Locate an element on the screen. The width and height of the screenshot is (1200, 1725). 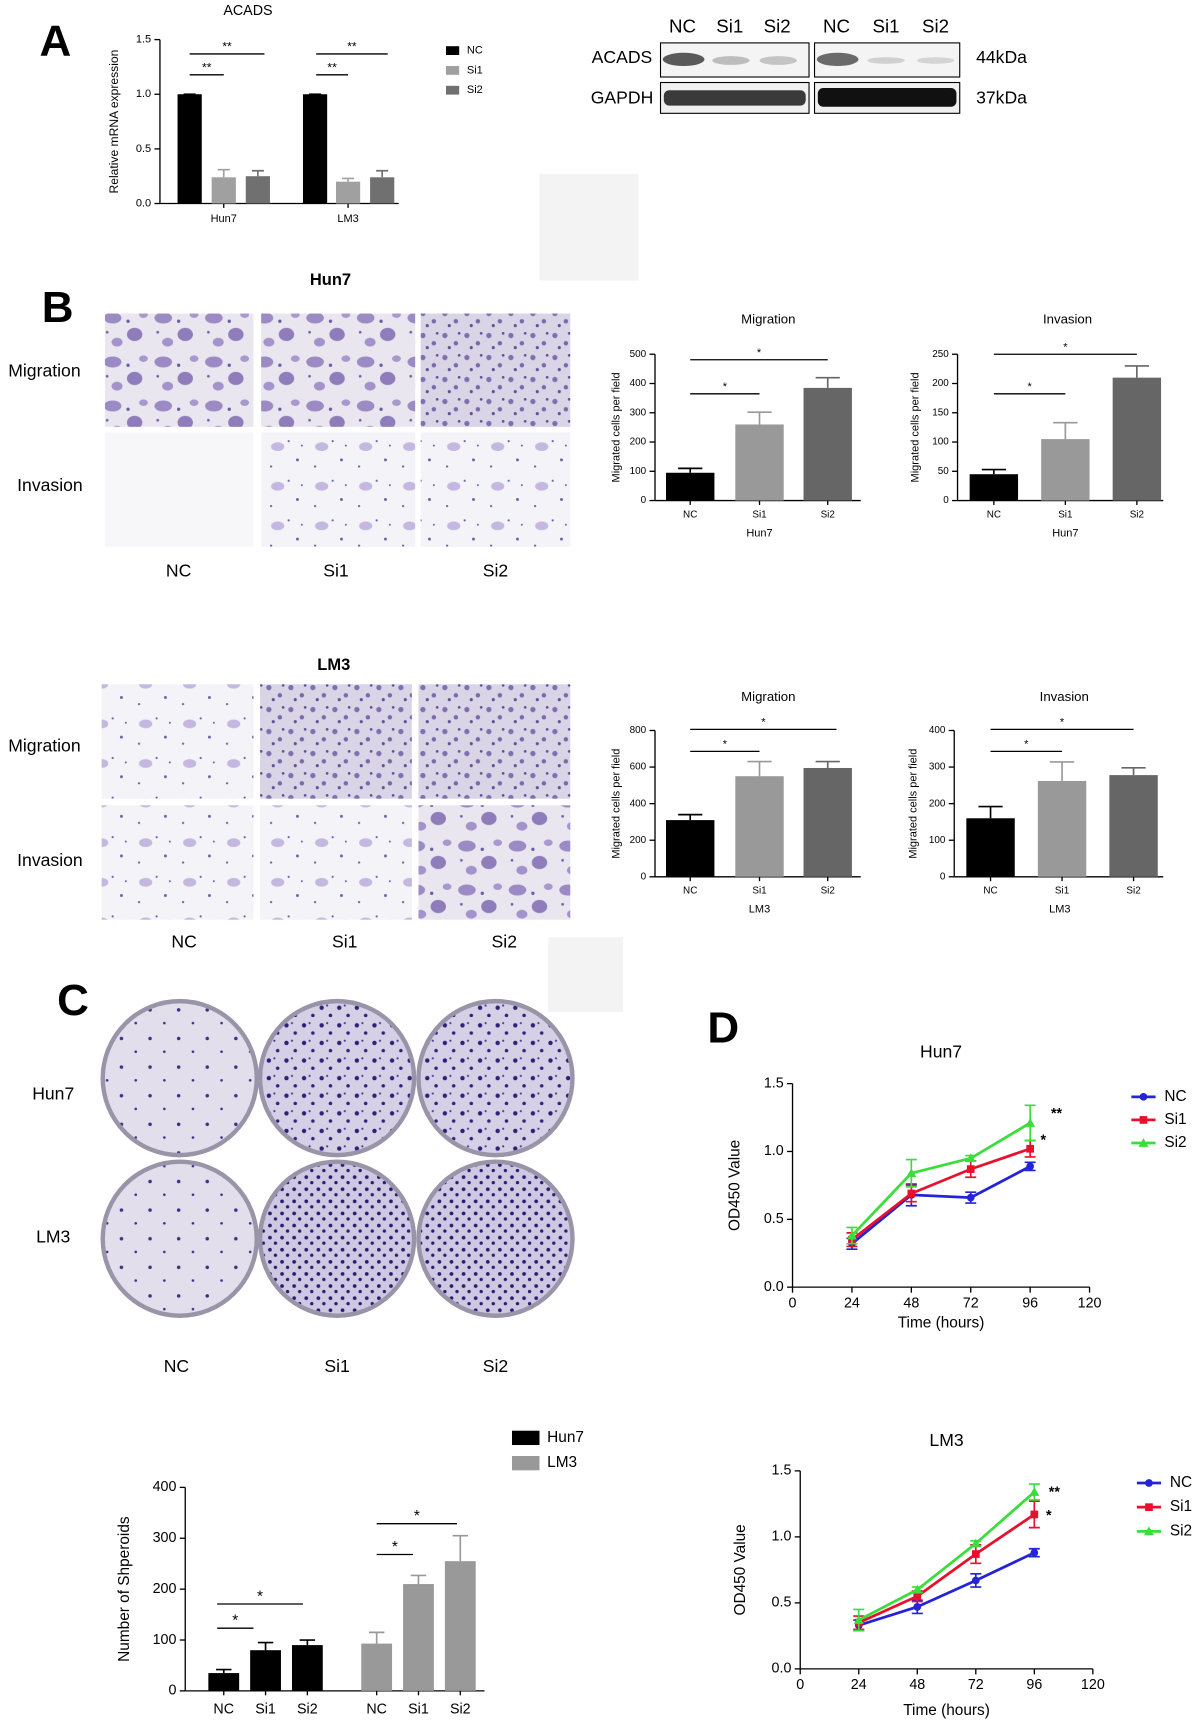
legend-label: LM3 is located at coordinates (562, 1462).